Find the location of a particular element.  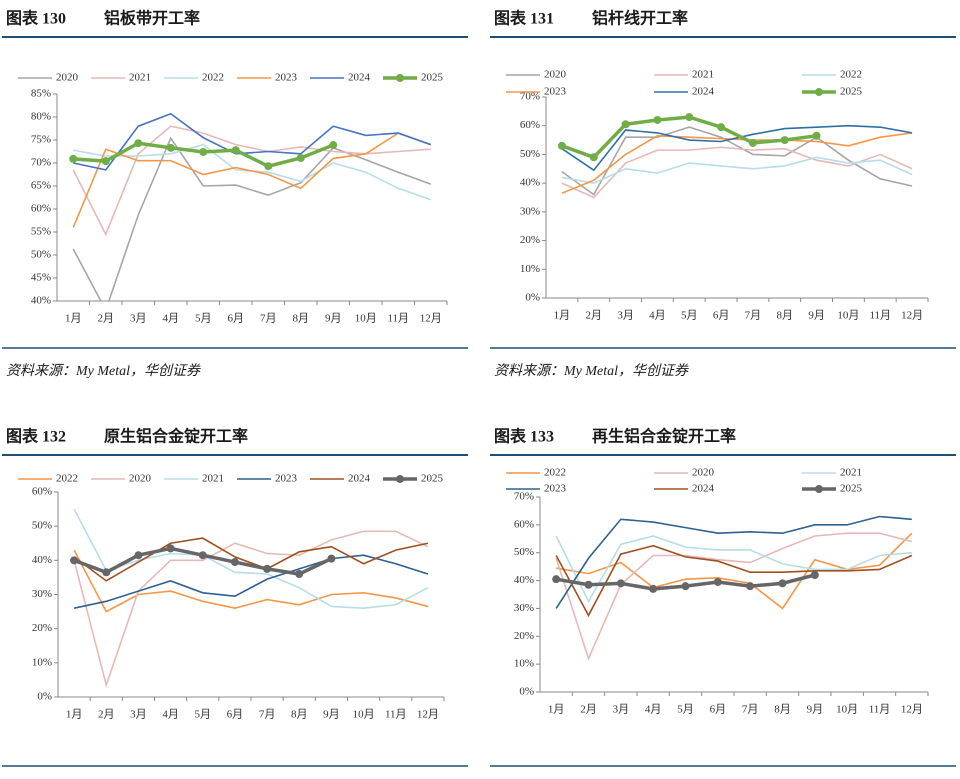

figure-title: 铝板带开工率 is located at coordinates (152, 18).